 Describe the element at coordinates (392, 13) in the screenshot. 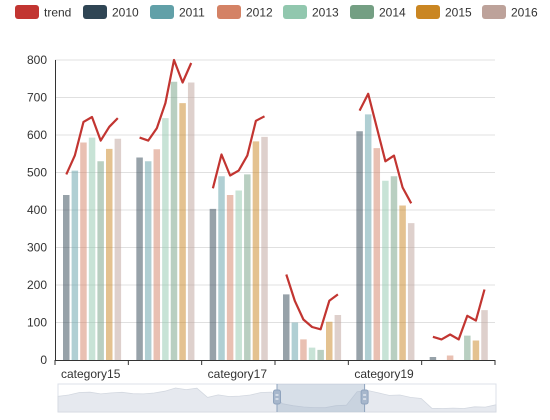

I see `legend-label: 2014` at that location.